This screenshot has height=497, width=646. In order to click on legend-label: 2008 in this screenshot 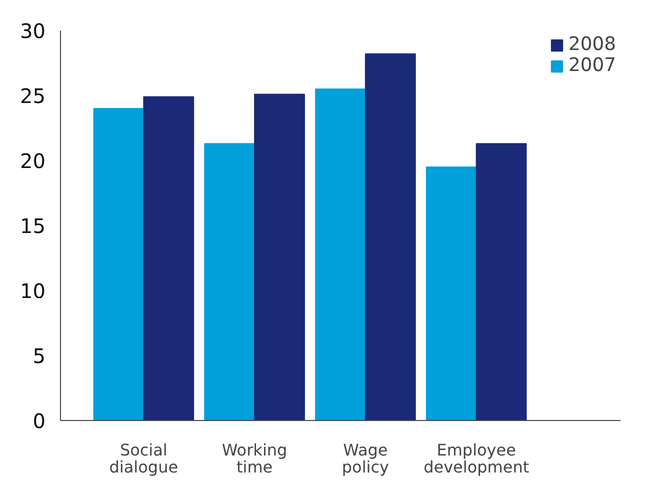, I will do `click(592, 44)`.